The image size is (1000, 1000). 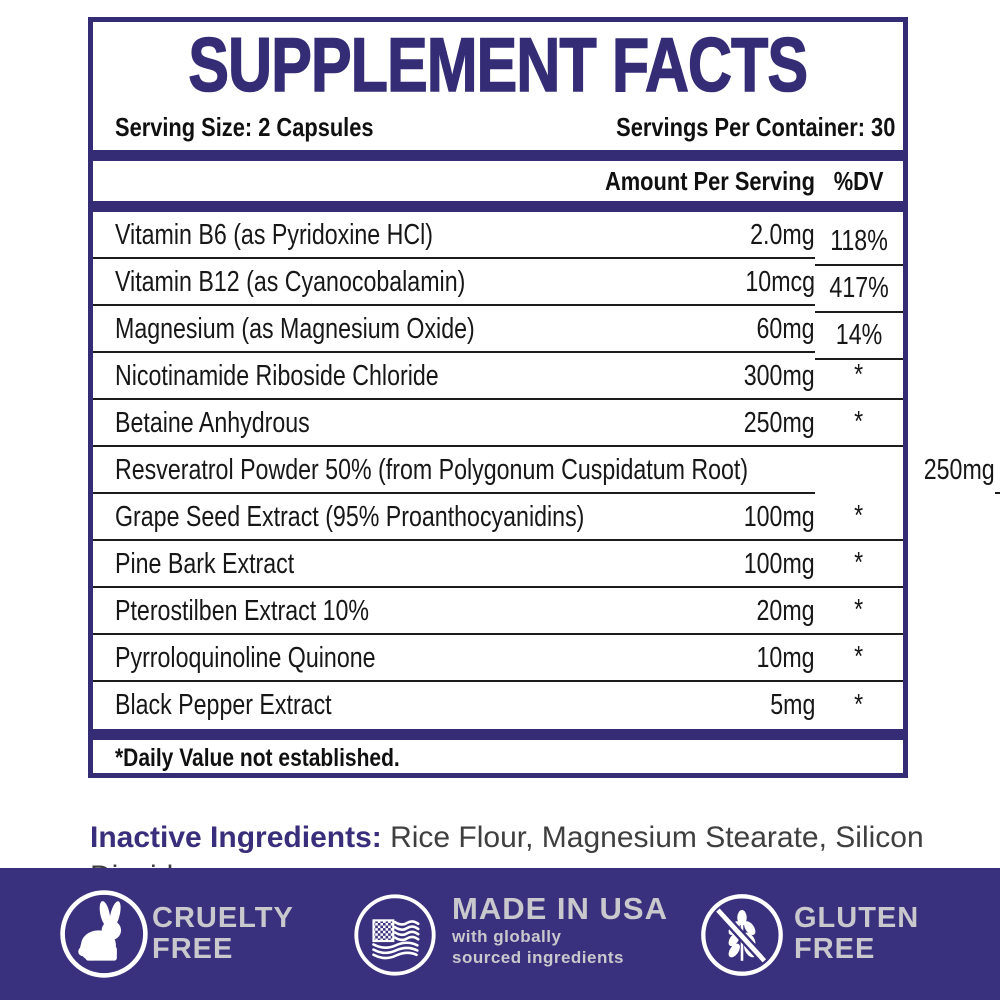 I want to click on row-amount-cell: 10mcg, so click(x=771, y=282).